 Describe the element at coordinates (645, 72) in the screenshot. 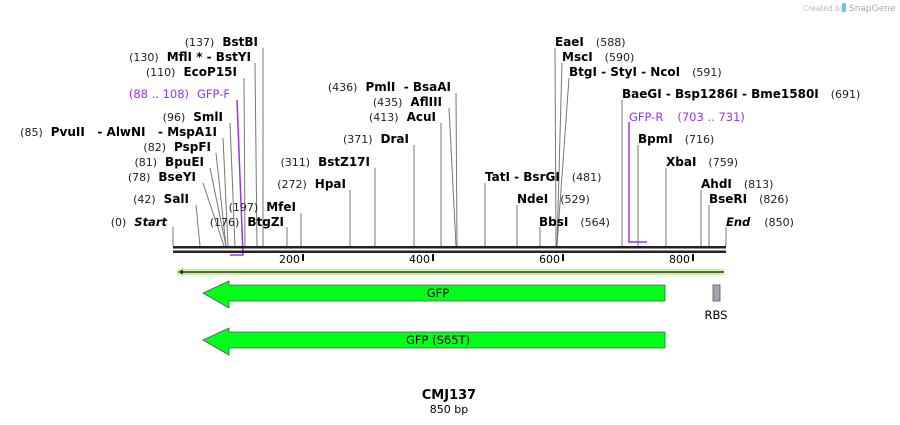

I see `site-btgi: BtgI - StyI - NcoI (591)` at that location.